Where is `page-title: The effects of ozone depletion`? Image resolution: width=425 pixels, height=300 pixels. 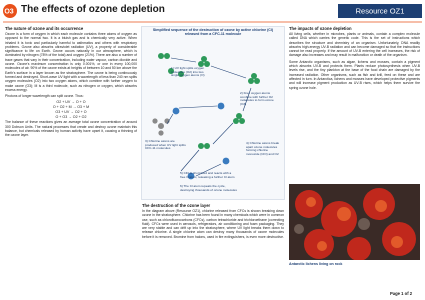 page-title: The effects of ozone depletion is located at coordinates (93, 9).